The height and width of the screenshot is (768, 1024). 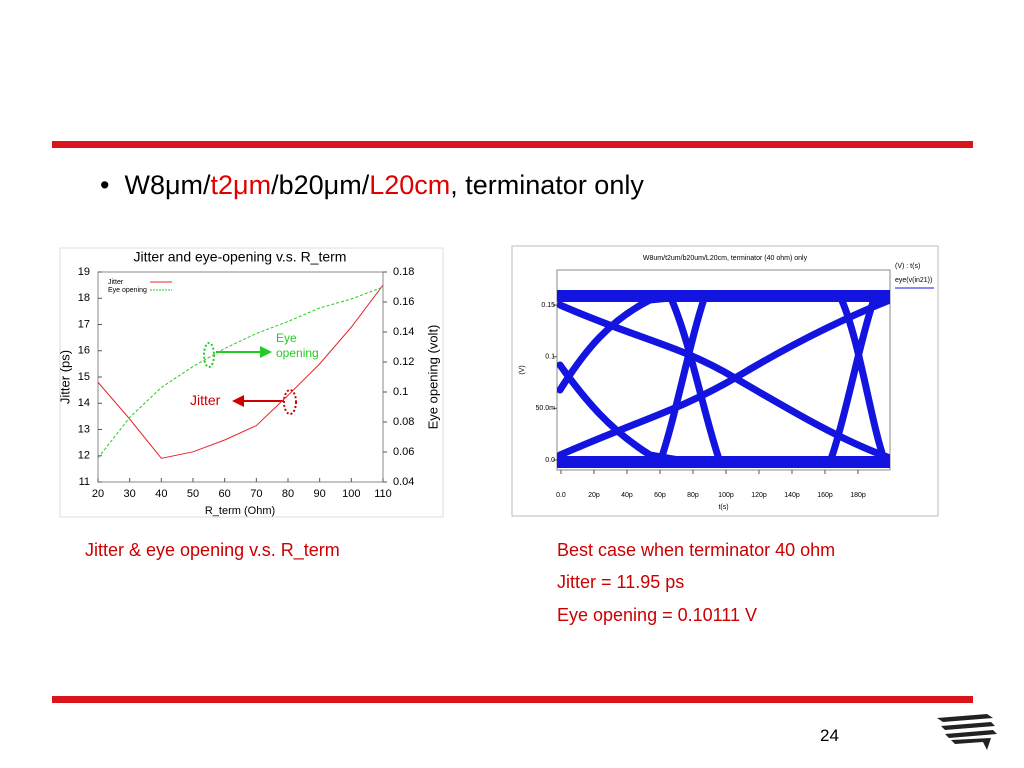 What do you see at coordinates (320, 185) in the screenshot?
I see `heading-part: /b20μm/` at bounding box center [320, 185].